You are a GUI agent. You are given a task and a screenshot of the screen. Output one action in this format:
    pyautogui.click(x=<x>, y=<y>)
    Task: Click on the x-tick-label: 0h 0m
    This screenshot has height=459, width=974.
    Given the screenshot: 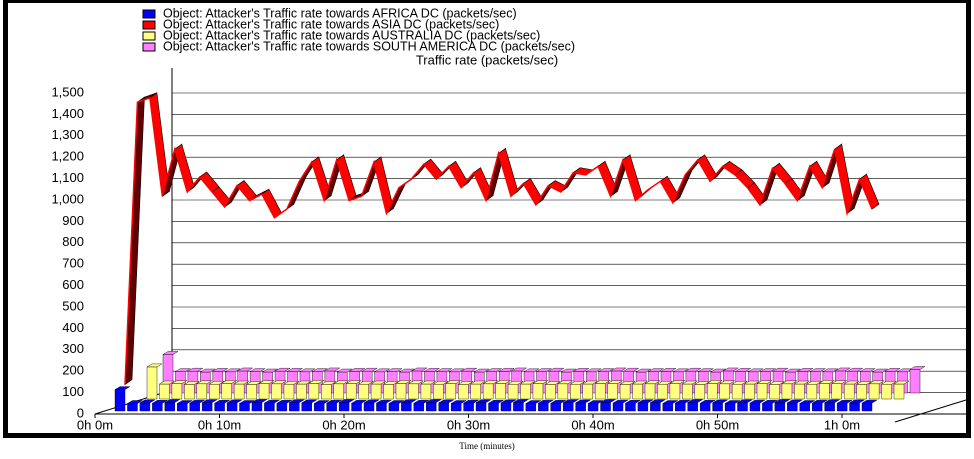 What is the action you would take?
    pyautogui.click(x=95, y=424)
    